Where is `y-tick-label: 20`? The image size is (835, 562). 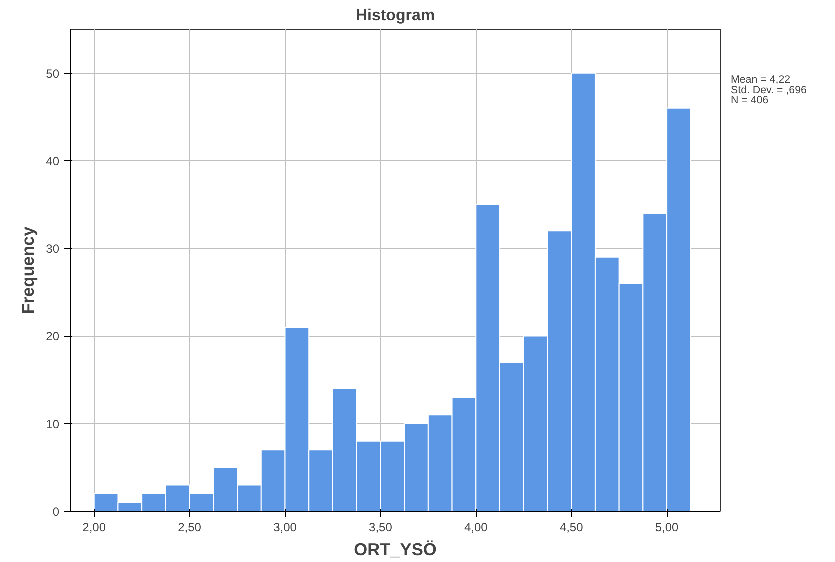
y-tick-label: 20 is located at coordinates (53, 337).